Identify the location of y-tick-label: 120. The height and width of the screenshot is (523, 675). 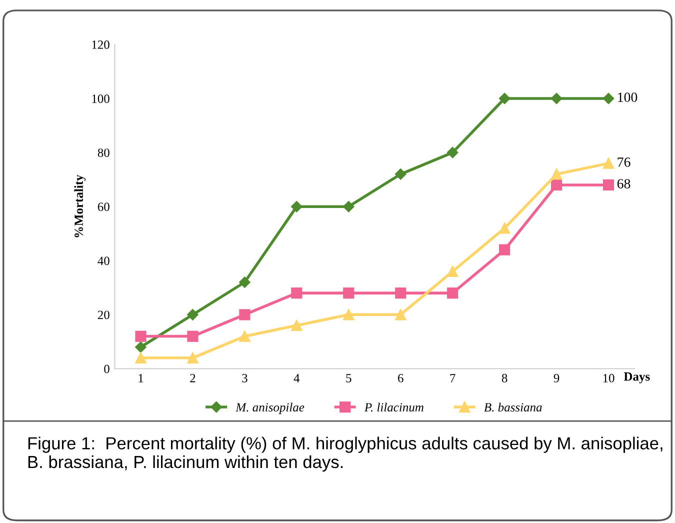
(101, 44).